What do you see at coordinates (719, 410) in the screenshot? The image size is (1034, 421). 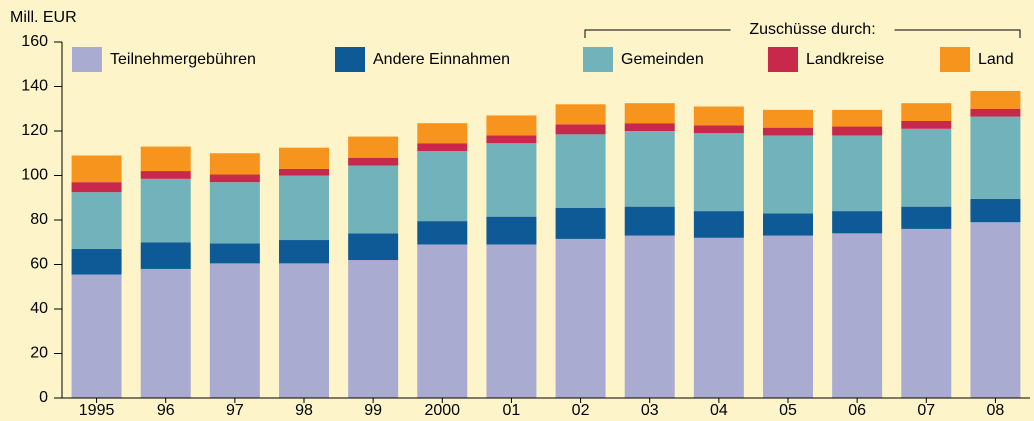 I see `x-tick-label: 04` at bounding box center [719, 410].